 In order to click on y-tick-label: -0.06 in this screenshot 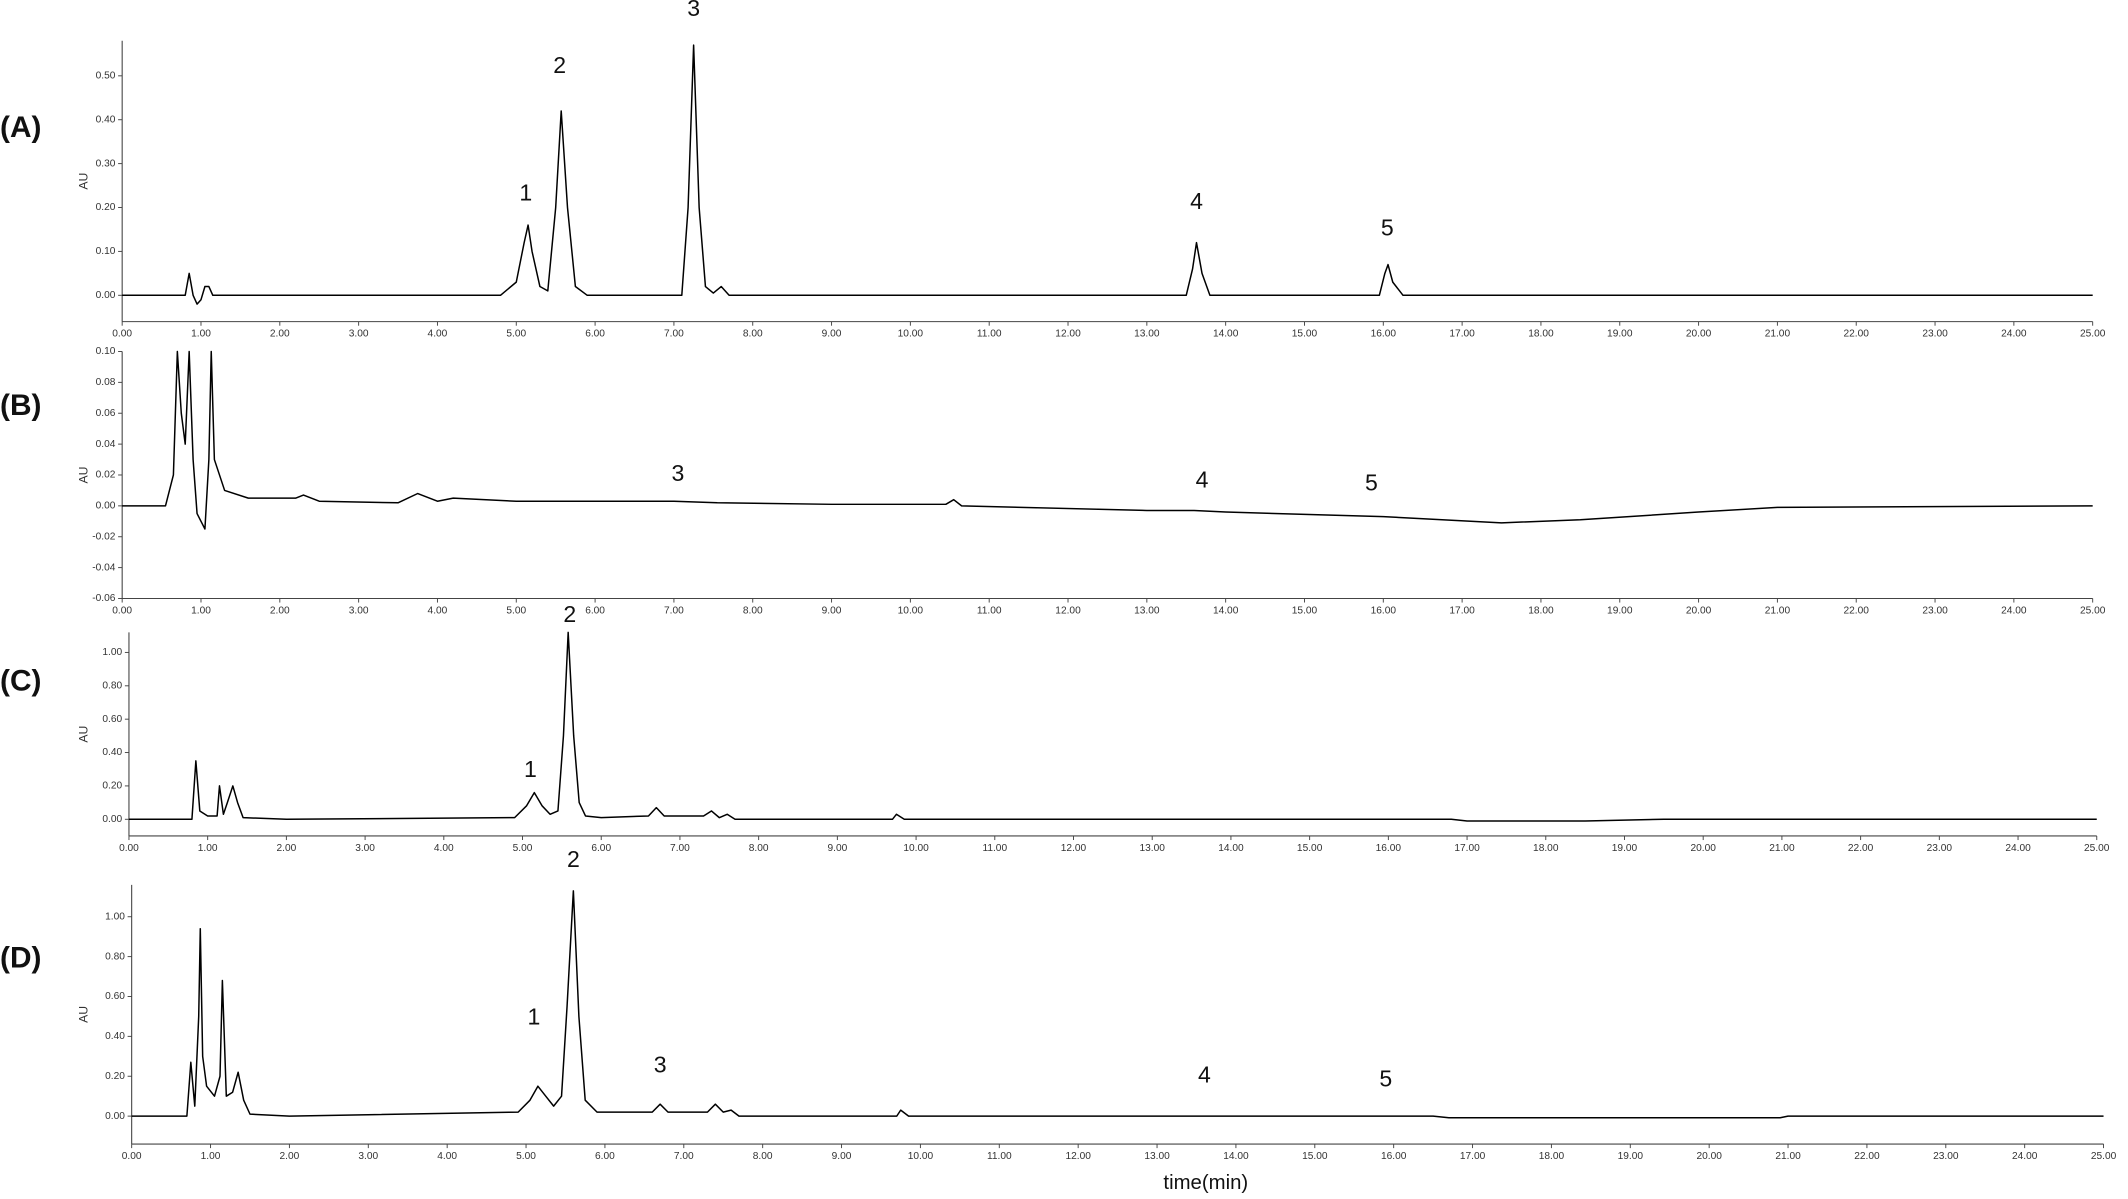, I will do `click(104, 598)`.